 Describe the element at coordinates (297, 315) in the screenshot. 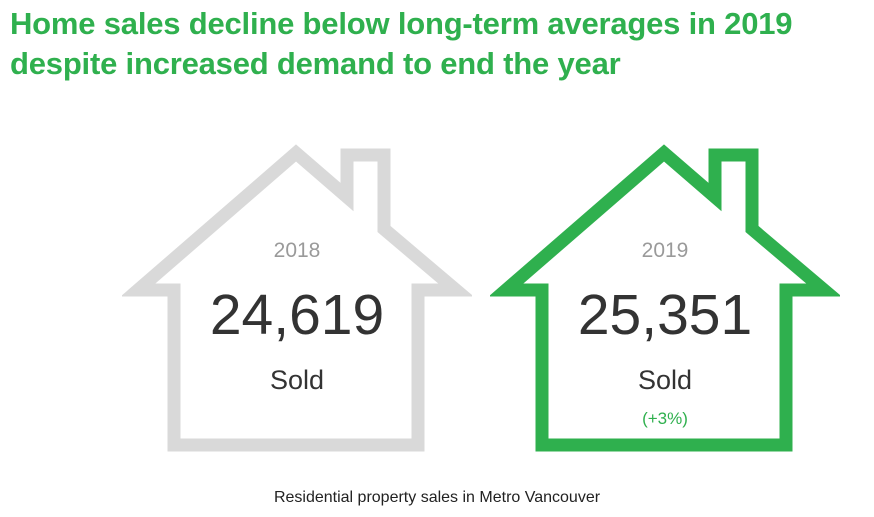

I see `sales-value: 24,619` at that location.